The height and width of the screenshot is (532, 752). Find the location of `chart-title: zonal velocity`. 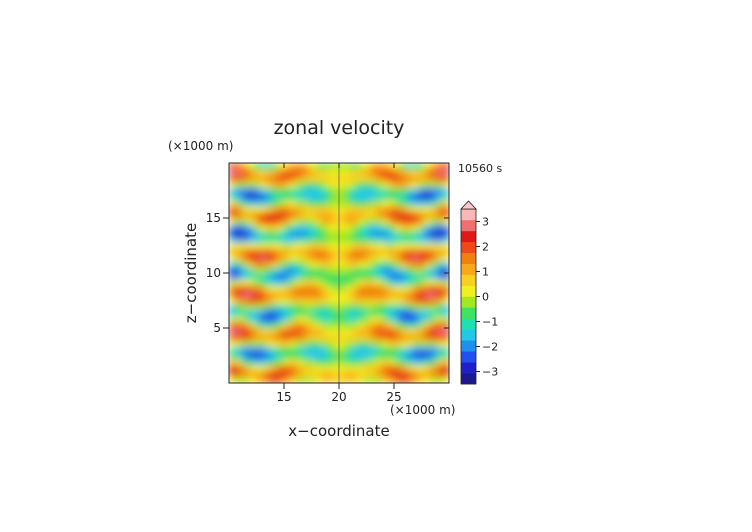

chart-title: zonal velocity is located at coordinates (339, 128).